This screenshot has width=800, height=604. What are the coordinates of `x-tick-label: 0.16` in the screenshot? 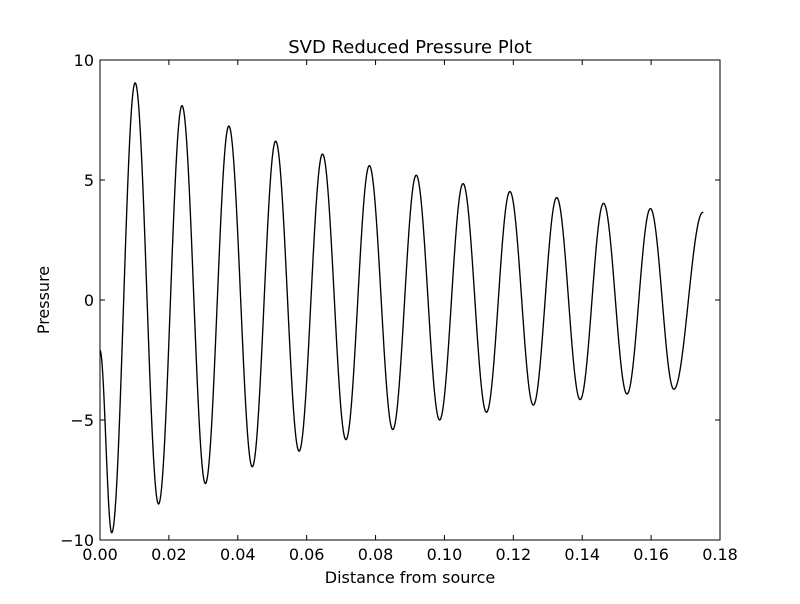 It's located at (651, 554).